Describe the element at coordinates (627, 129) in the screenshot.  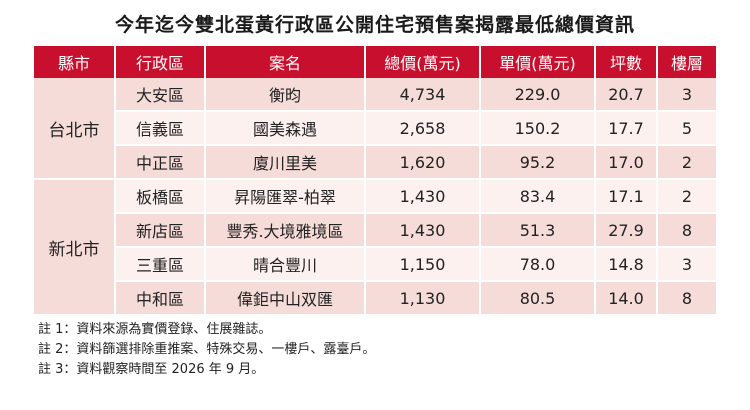
I see `ping-cell: 17.7` at that location.